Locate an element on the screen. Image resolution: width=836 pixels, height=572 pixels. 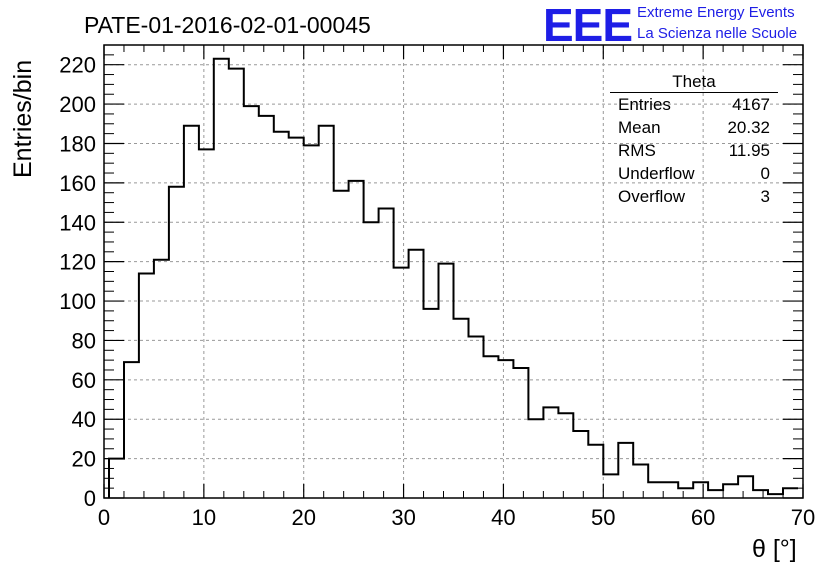
stats-label: Entries is located at coordinates (644, 104).